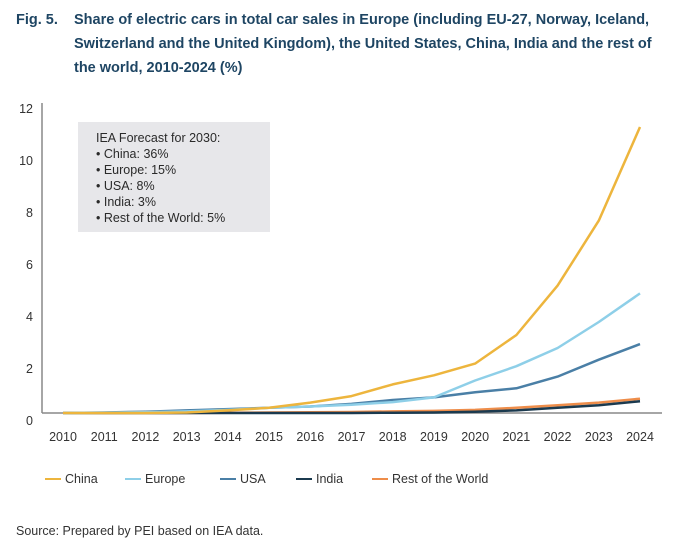 The height and width of the screenshot is (552, 684). Describe the element at coordinates (304, 479) in the screenshot. I see `legend-swatch-india` at that location.